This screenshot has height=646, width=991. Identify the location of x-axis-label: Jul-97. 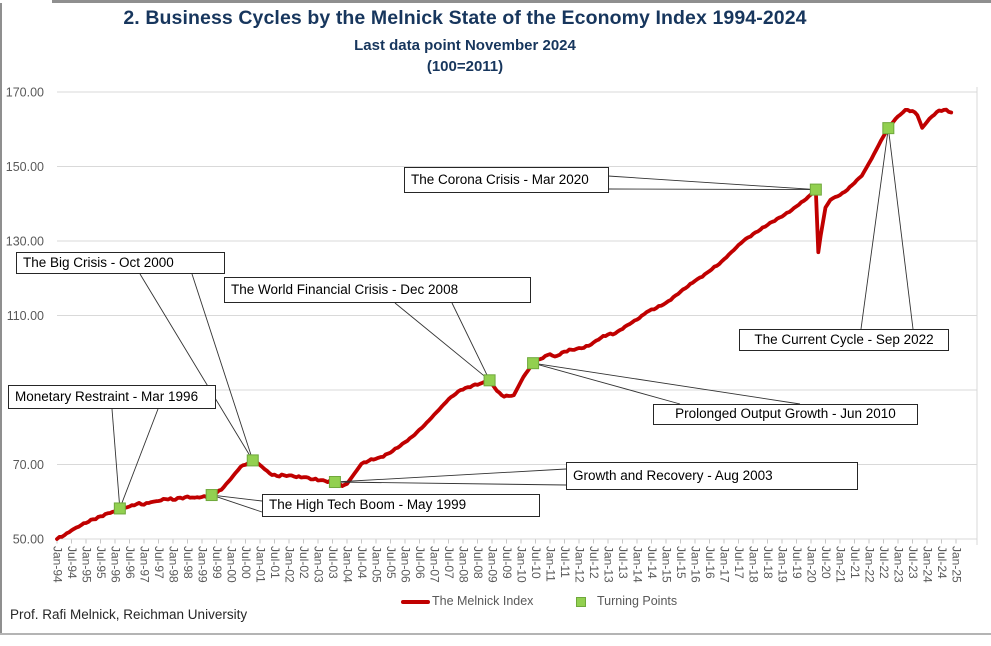
(159, 562).